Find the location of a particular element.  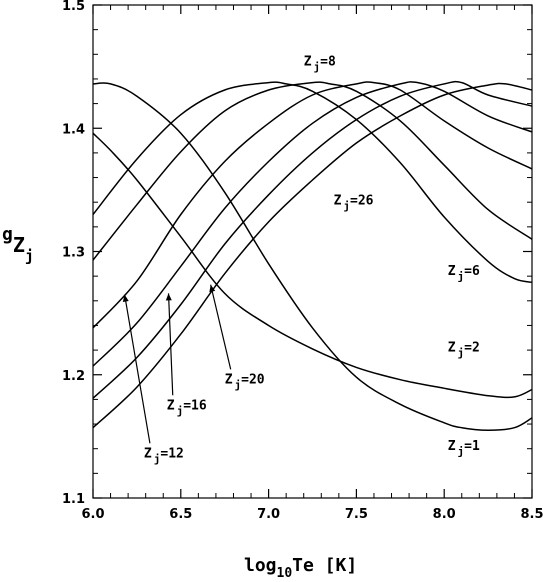

y-tick-label: 1.1 is located at coordinates (73, 499).